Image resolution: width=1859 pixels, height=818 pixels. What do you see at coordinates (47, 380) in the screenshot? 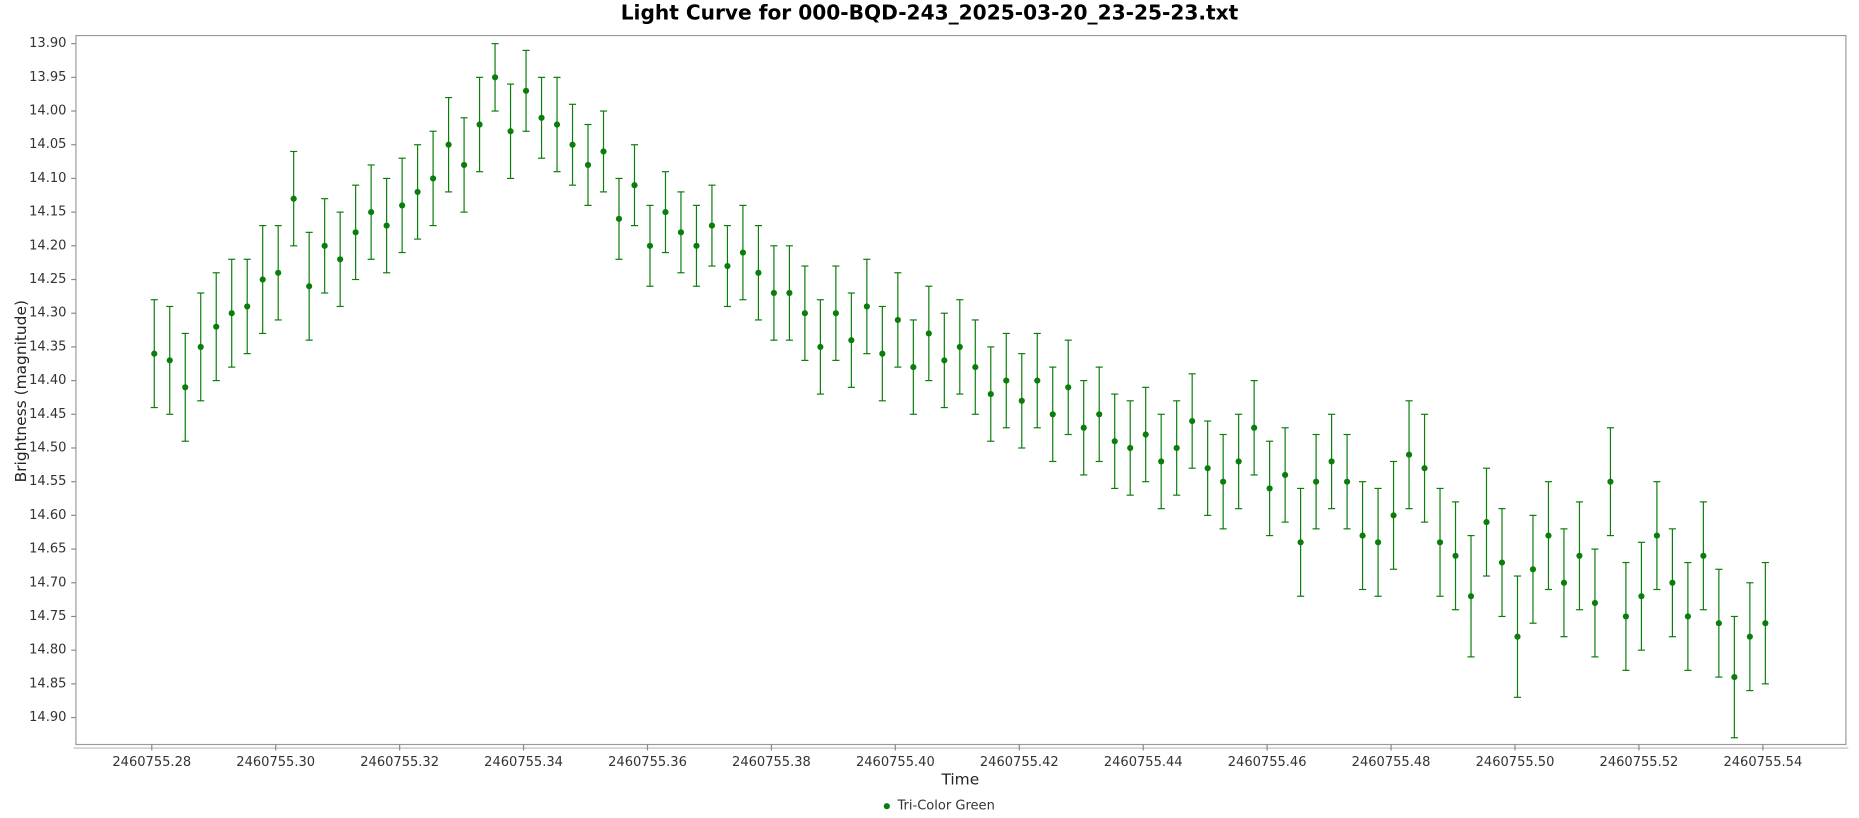
I see `y-tick-label: 14.40` at bounding box center [47, 380].